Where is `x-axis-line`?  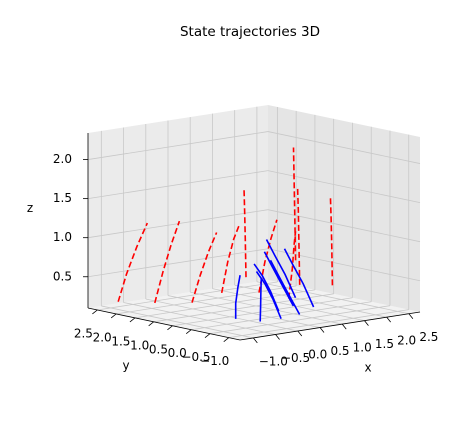 x-axis-line is located at coordinates (330, 326).